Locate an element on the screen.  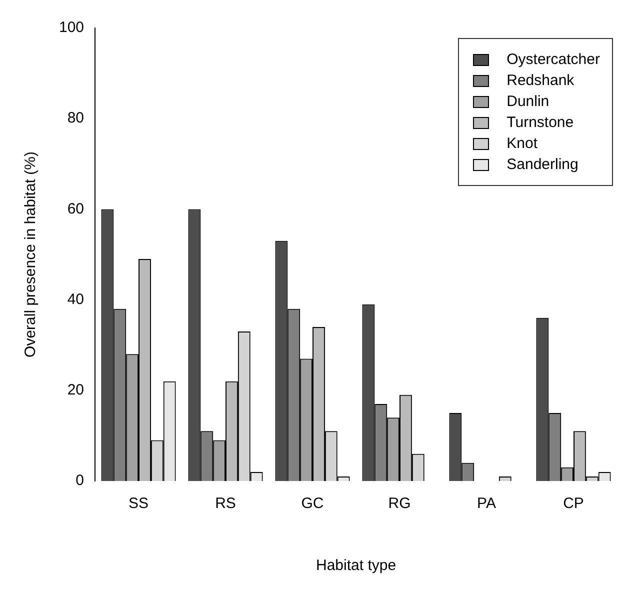
legend-label: Sanderling is located at coordinates (542, 165).